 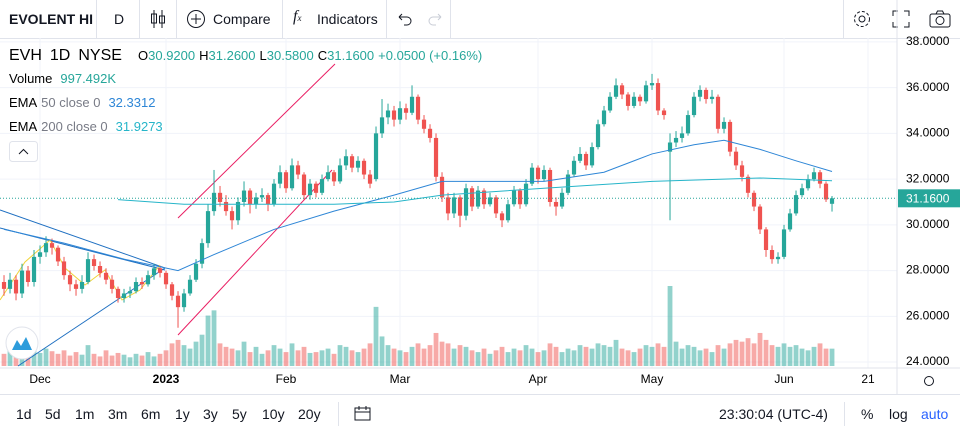 I want to click on interval: 1D, so click(x=60, y=55).